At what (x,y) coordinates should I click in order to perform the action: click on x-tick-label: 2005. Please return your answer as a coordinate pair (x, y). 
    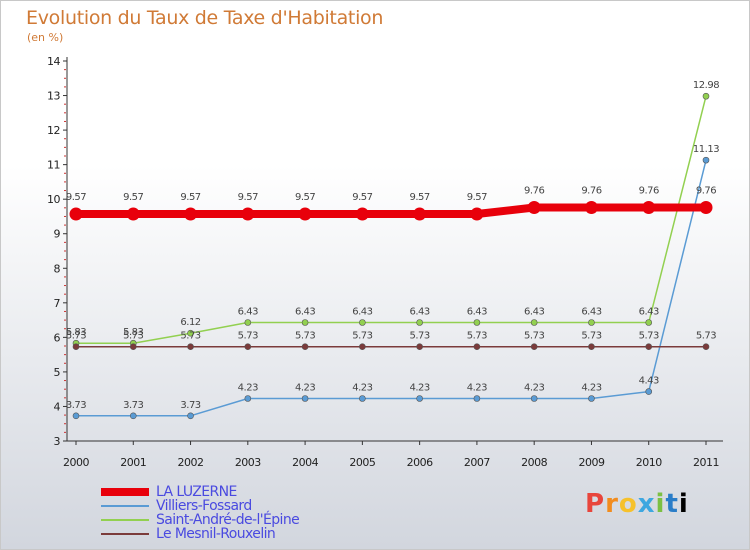
    Looking at the image, I should click on (362, 462).